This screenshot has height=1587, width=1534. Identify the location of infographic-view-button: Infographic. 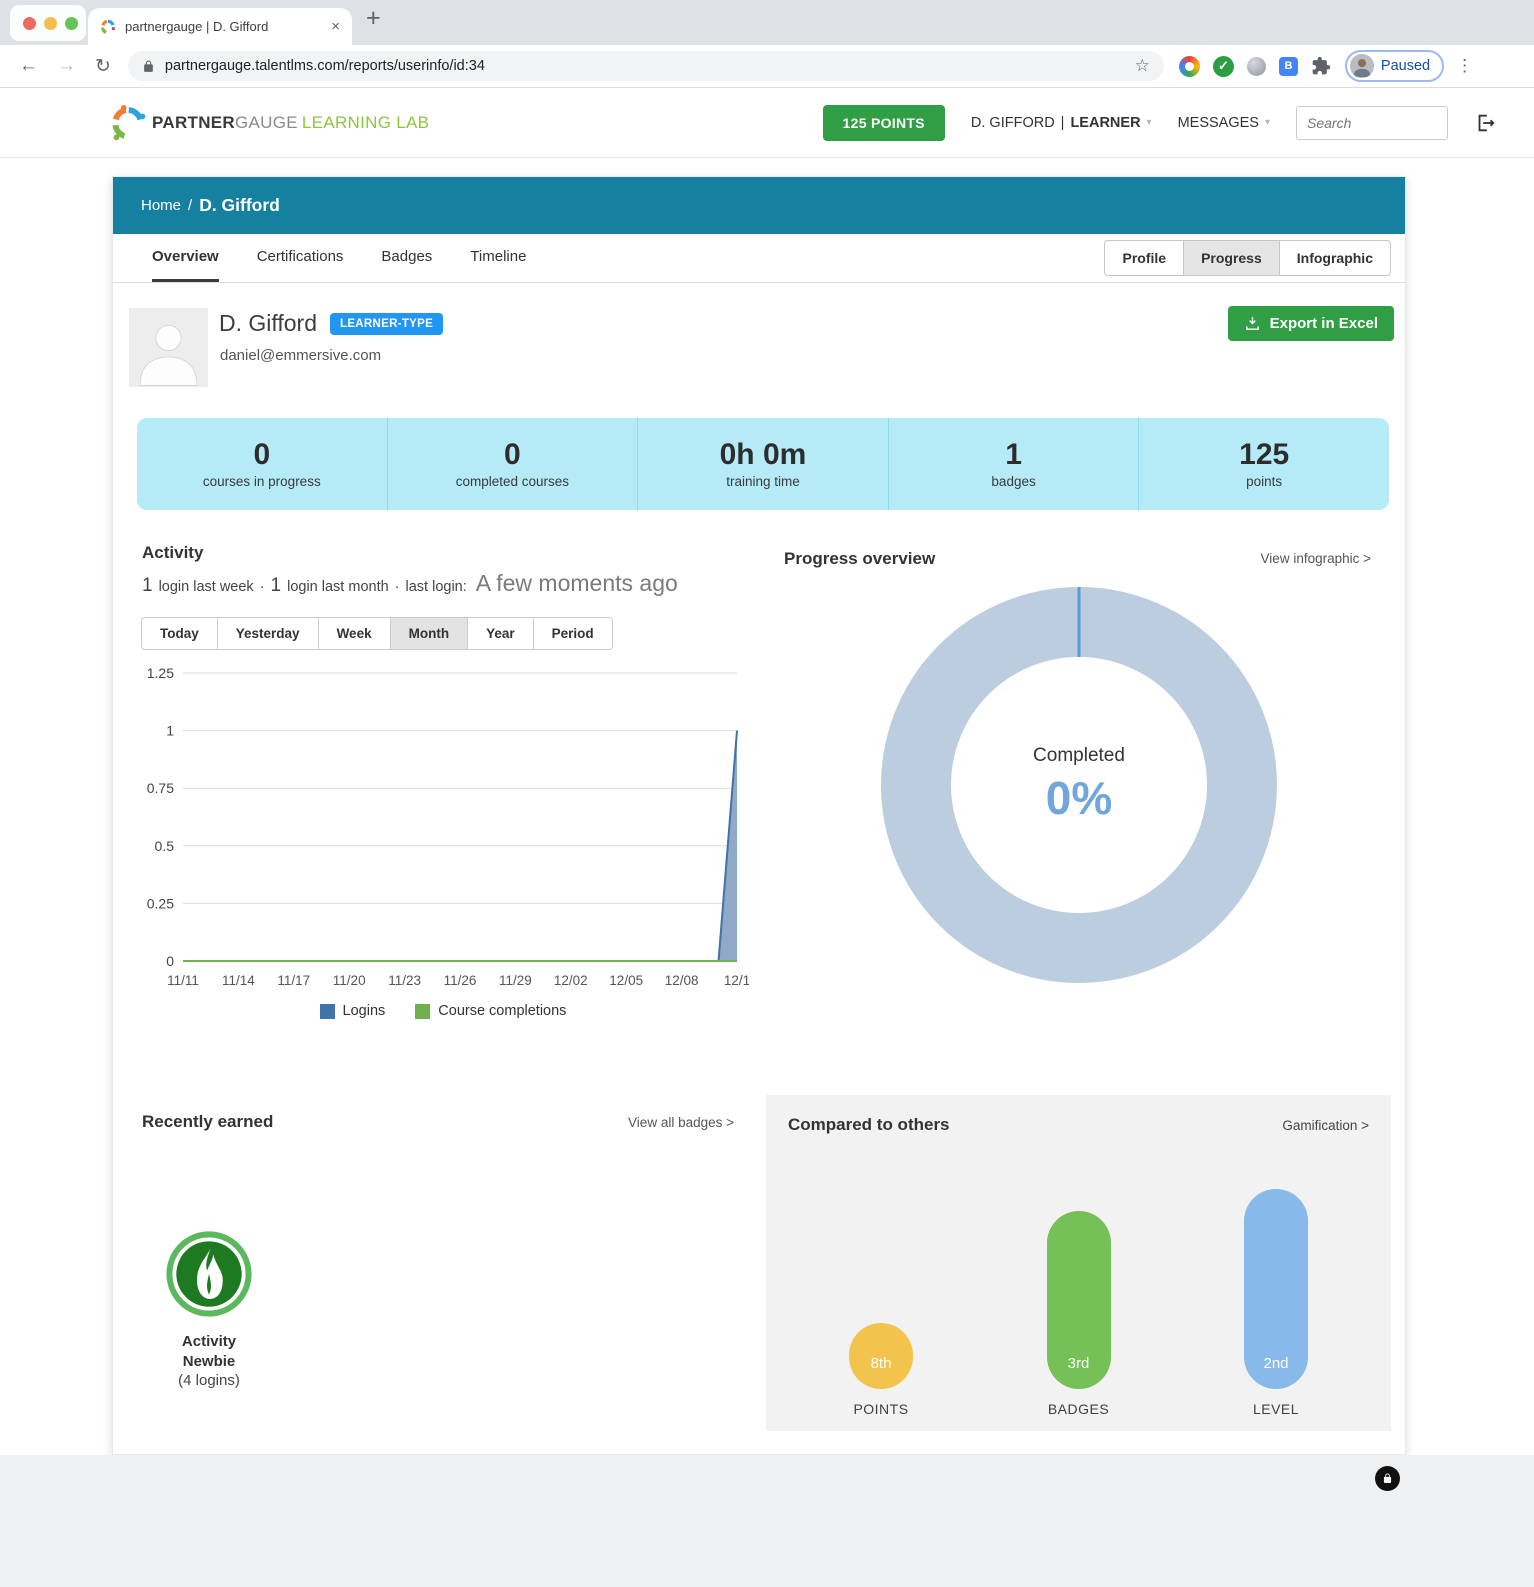
(1334, 258).